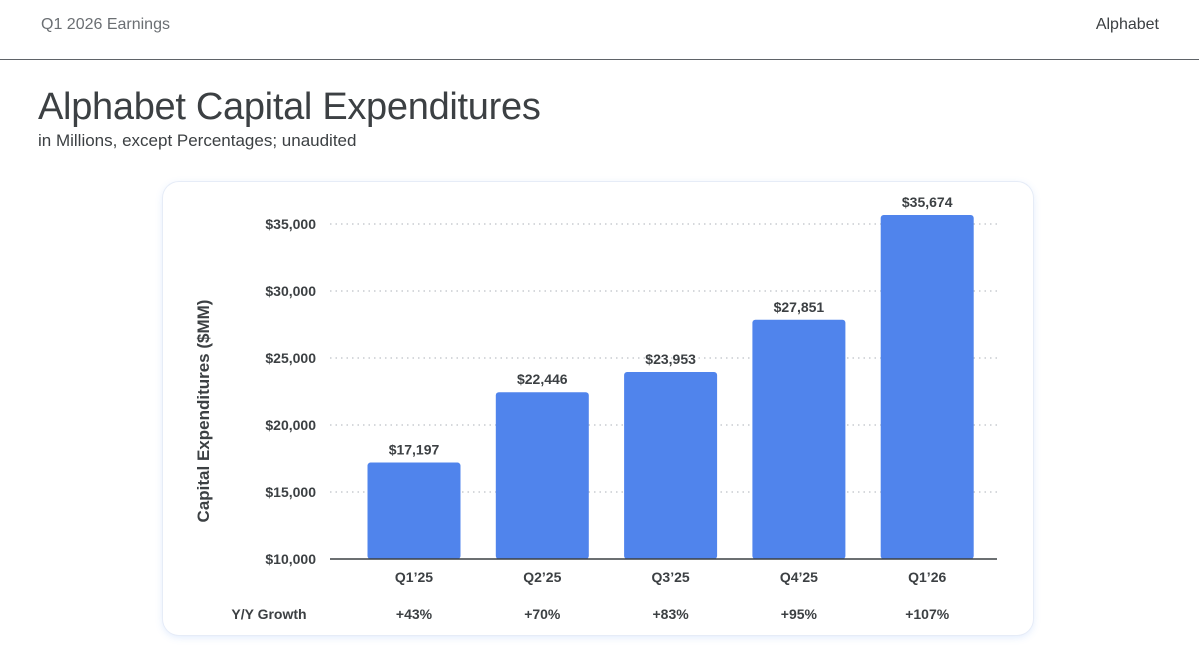  I want to click on x-tick-label: Q3’25, so click(671, 577).